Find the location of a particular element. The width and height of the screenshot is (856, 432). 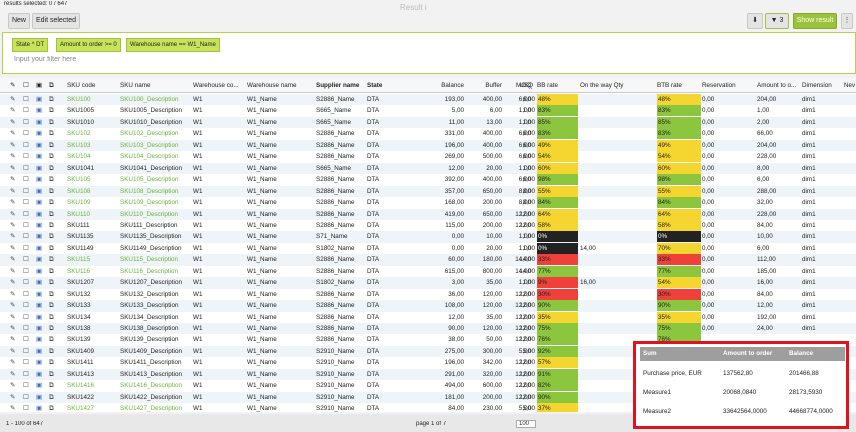

column-header: MOQ is located at coordinates (523, 85).